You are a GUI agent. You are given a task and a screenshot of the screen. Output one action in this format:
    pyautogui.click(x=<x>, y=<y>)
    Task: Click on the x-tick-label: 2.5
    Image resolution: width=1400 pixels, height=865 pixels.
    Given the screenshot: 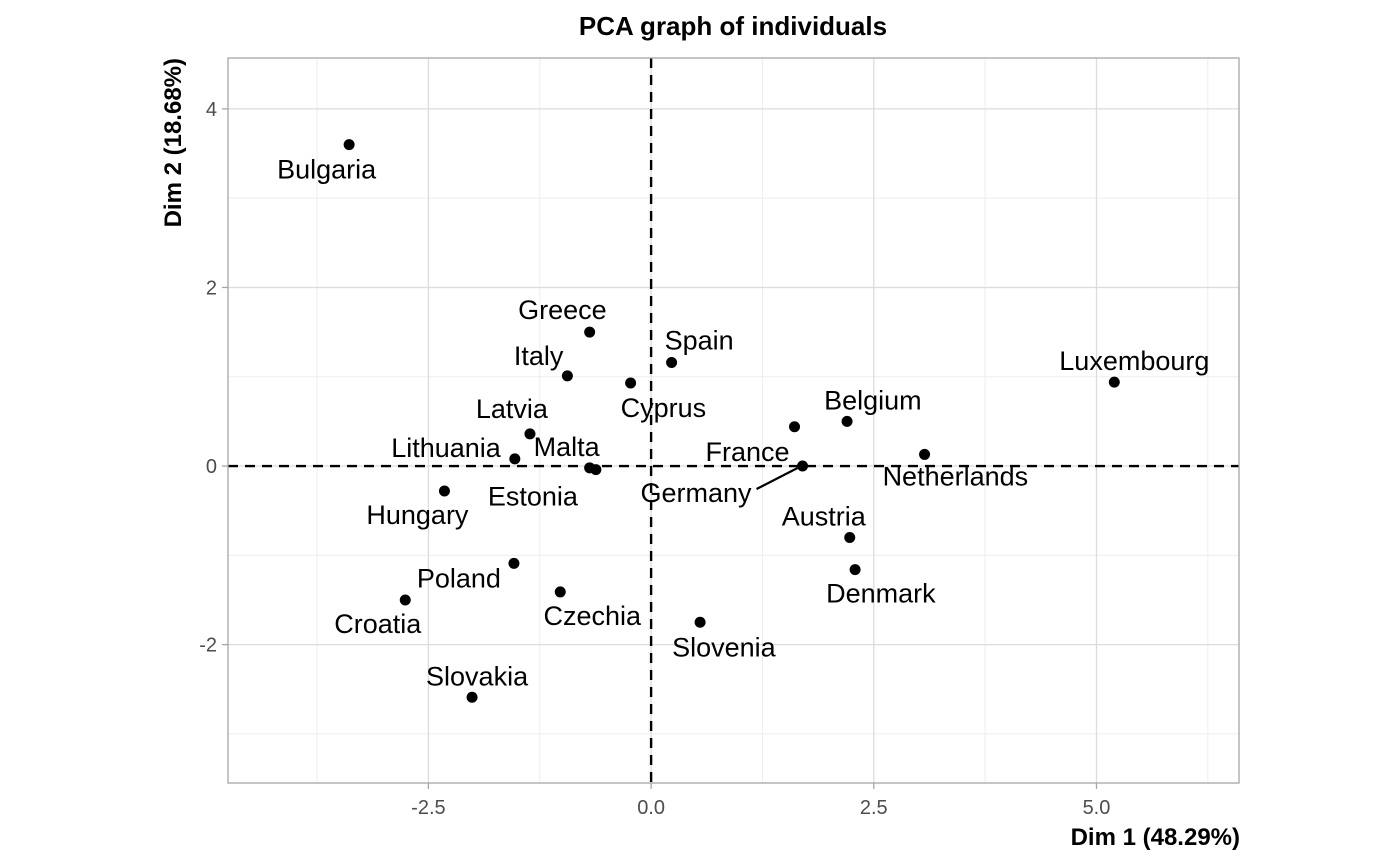 What is the action you would take?
    pyautogui.click(x=874, y=808)
    